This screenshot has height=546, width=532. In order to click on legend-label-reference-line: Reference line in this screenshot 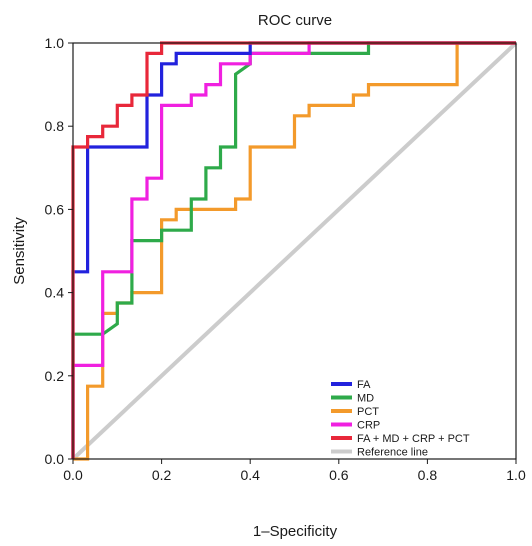, I will do `click(392, 453)`.